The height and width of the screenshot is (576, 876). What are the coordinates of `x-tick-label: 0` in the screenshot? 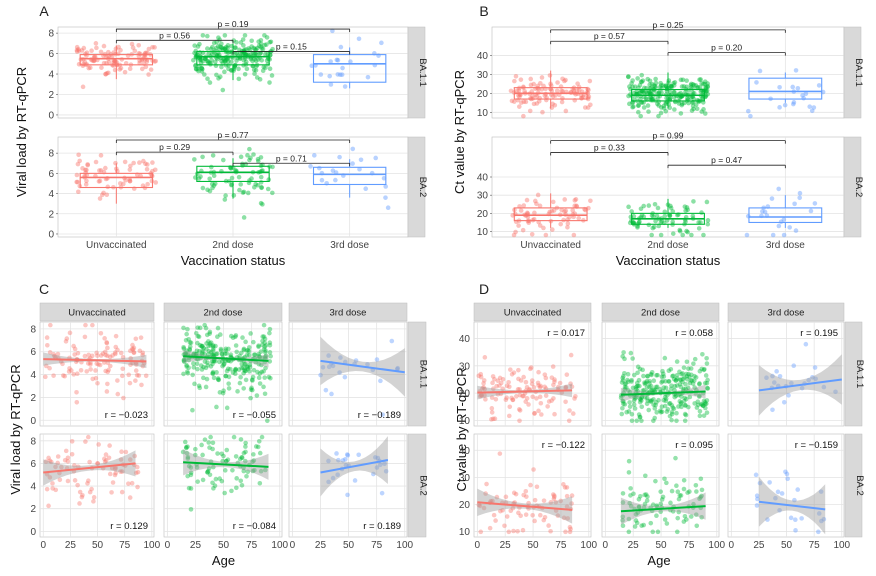 It's located at (43, 545).